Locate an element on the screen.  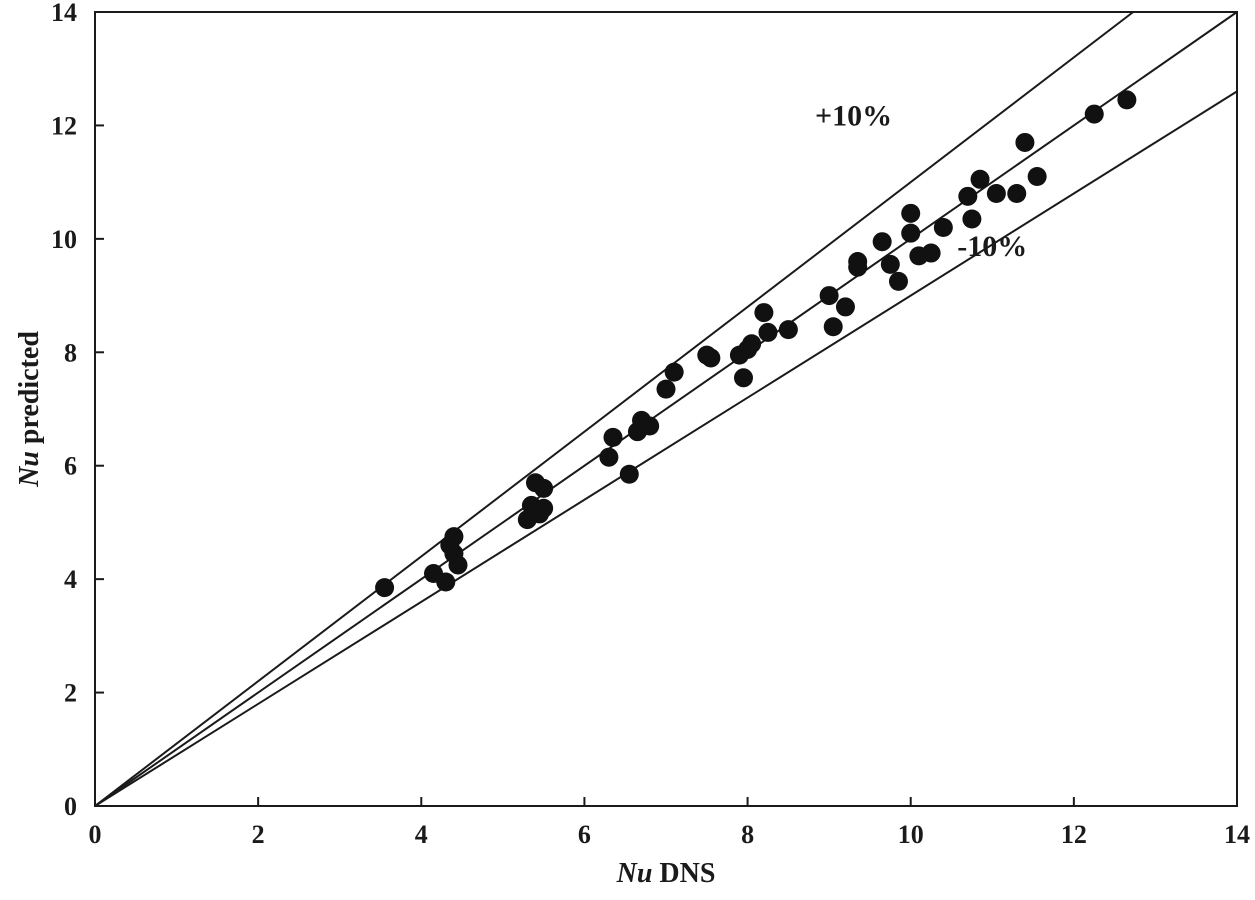
x-tick-label: 2 is located at coordinates (258, 834).